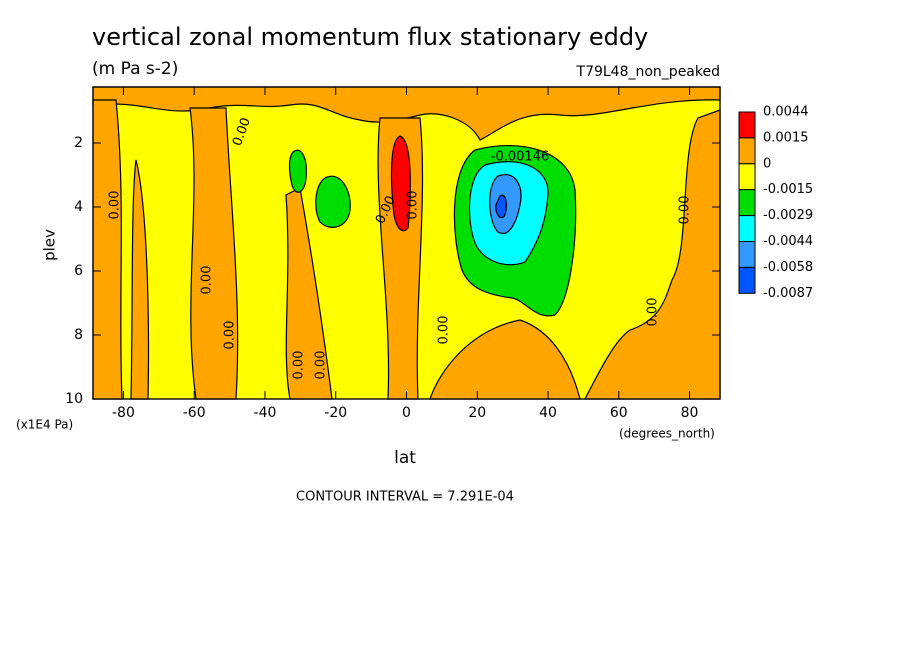 The height and width of the screenshot is (654, 904). What do you see at coordinates (648, 72) in the screenshot?
I see `dataset-label: T79L48_non_peaked` at bounding box center [648, 72].